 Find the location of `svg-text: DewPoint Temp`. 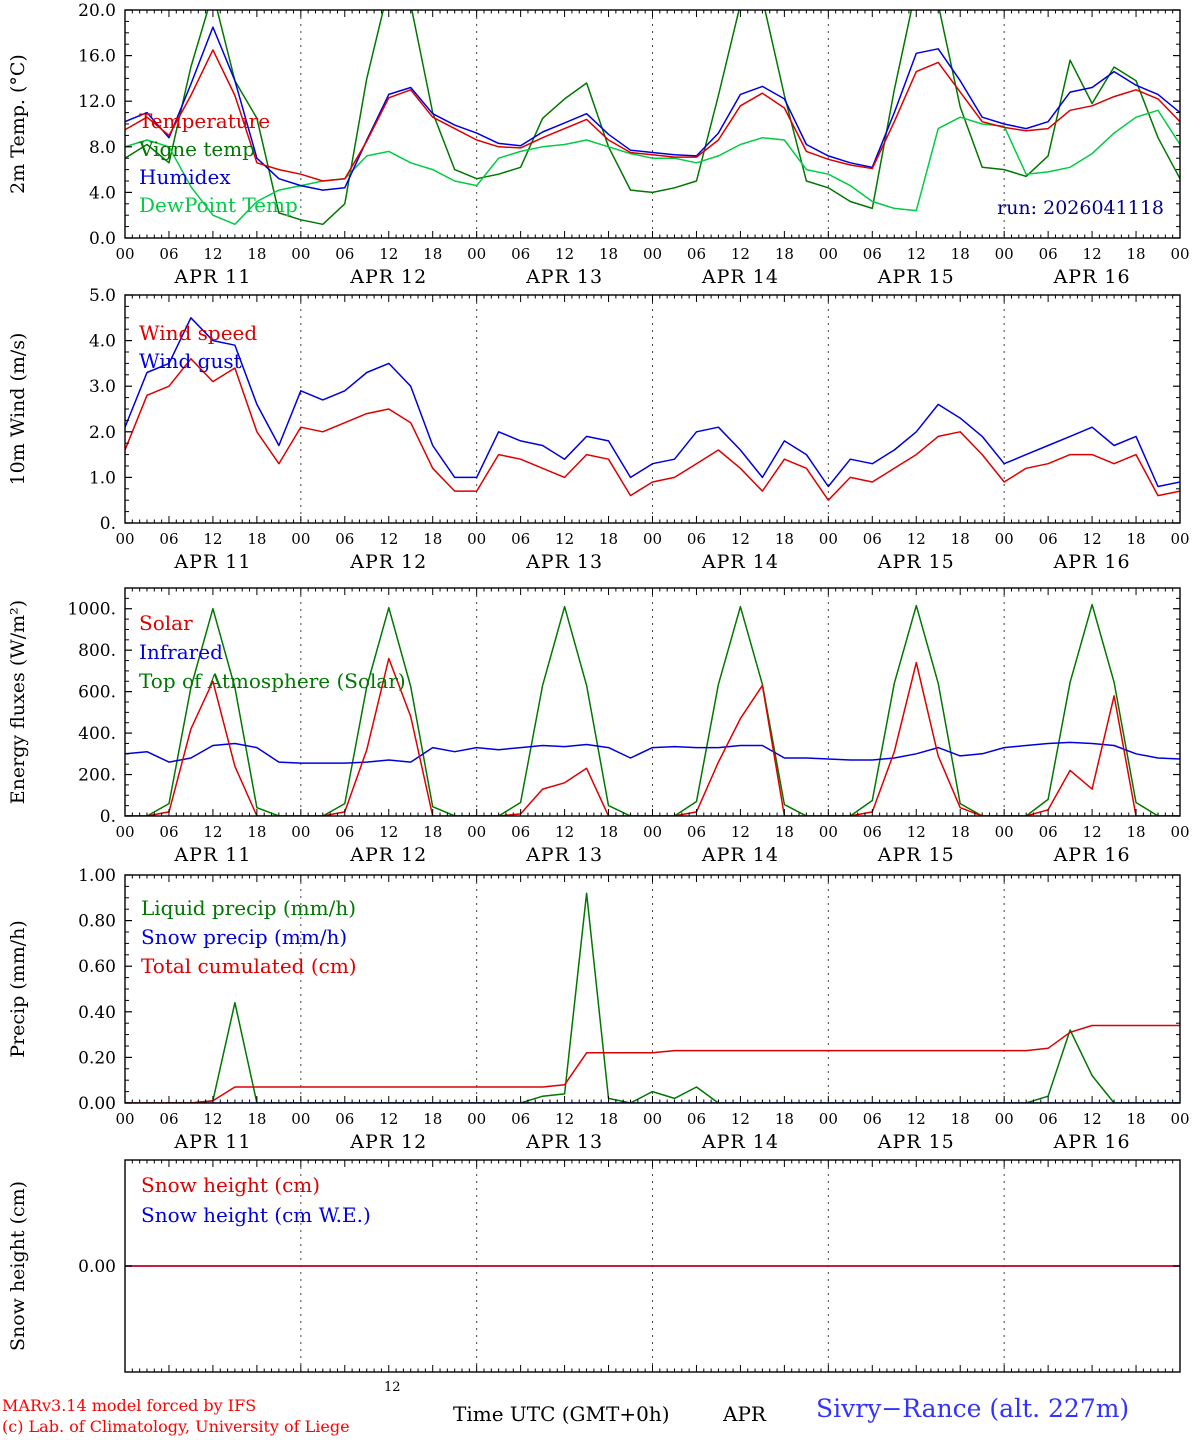

svg-text: DewPoint Temp is located at coordinates (218, 205).